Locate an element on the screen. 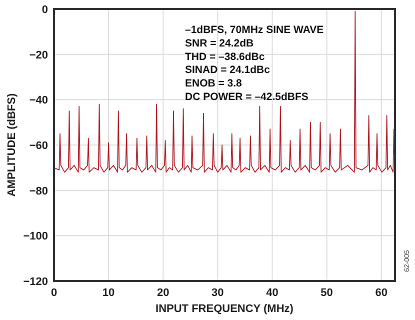 This screenshot has width=415, height=320. x-tick-label: 10 is located at coordinates (108, 293).